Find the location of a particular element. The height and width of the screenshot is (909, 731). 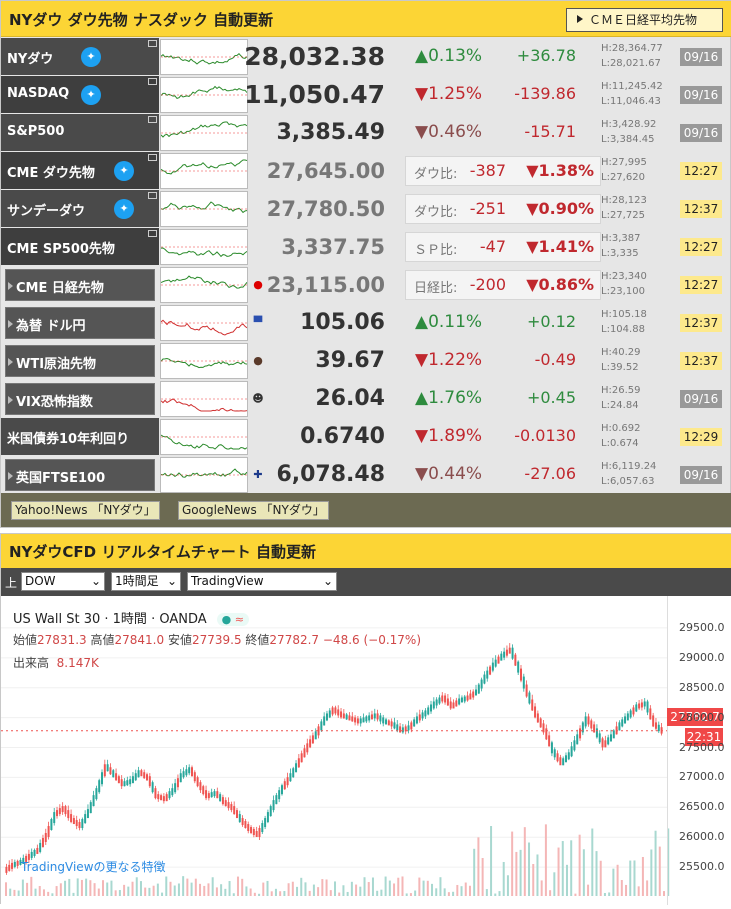

row-name: サンデーダウ is located at coordinates (46, 211).